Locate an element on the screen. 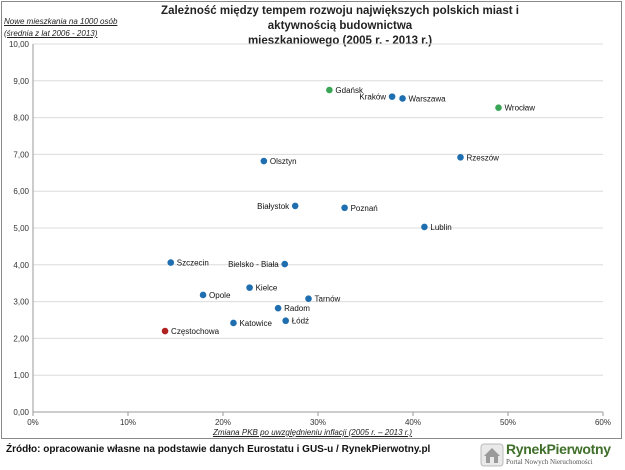 This screenshot has height=470, width=625. point-label: Olsztyn is located at coordinates (283, 161).